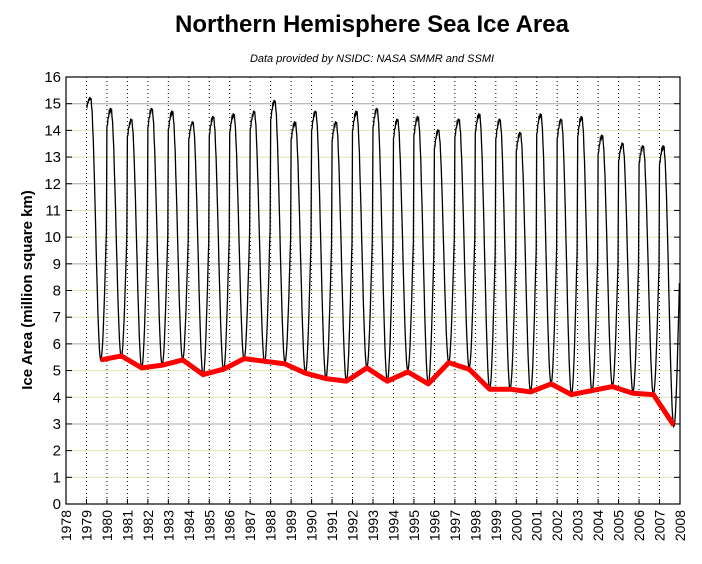 This screenshot has width=702, height=564. What do you see at coordinates (291, 525) in the screenshot?
I see `x-tick-label: 1989` at bounding box center [291, 525].